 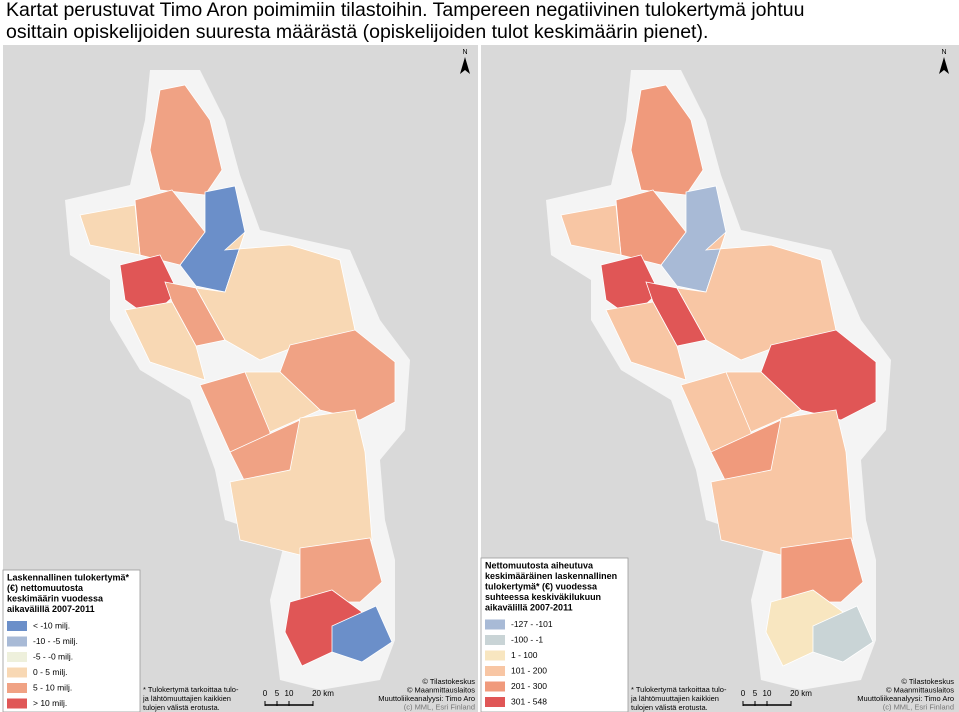 What do you see at coordinates (68, 577) in the screenshot?
I see `legend-title: Laskennallinen tulokertymä*` at bounding box center [68, 577].